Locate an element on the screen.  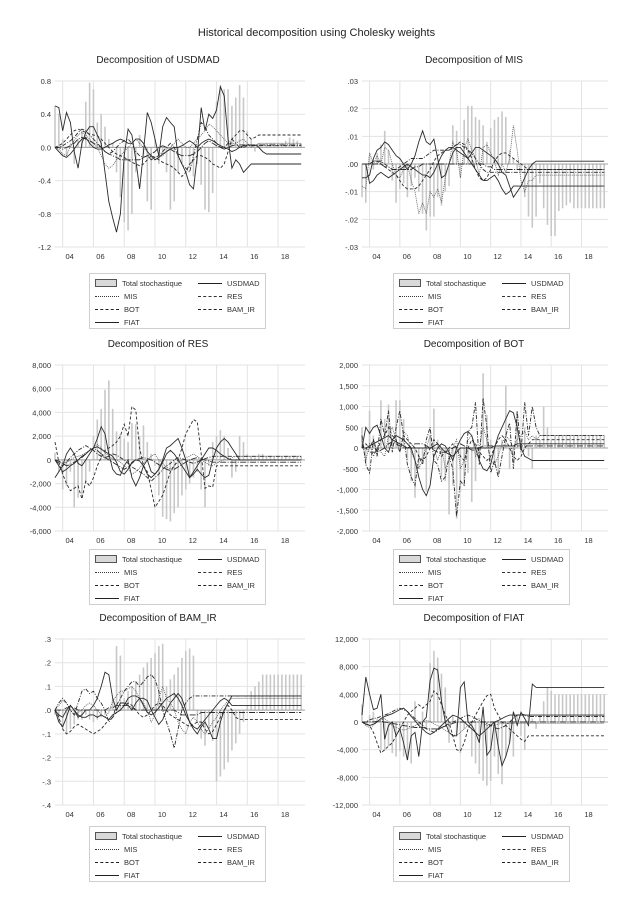
series-line-bot is located at coordinates (178, 711).